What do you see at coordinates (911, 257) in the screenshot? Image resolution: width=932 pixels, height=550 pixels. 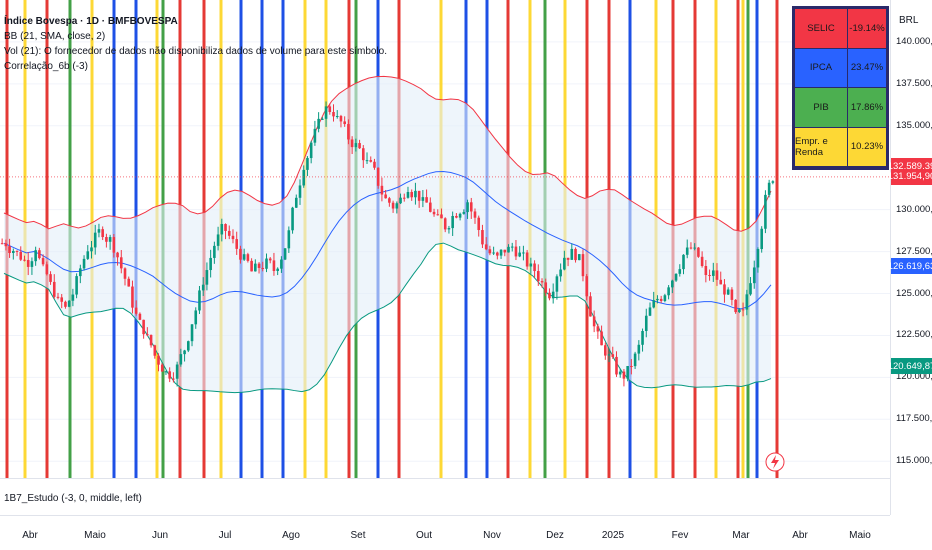 I see `price-scale` at bounding box center [911, 257].